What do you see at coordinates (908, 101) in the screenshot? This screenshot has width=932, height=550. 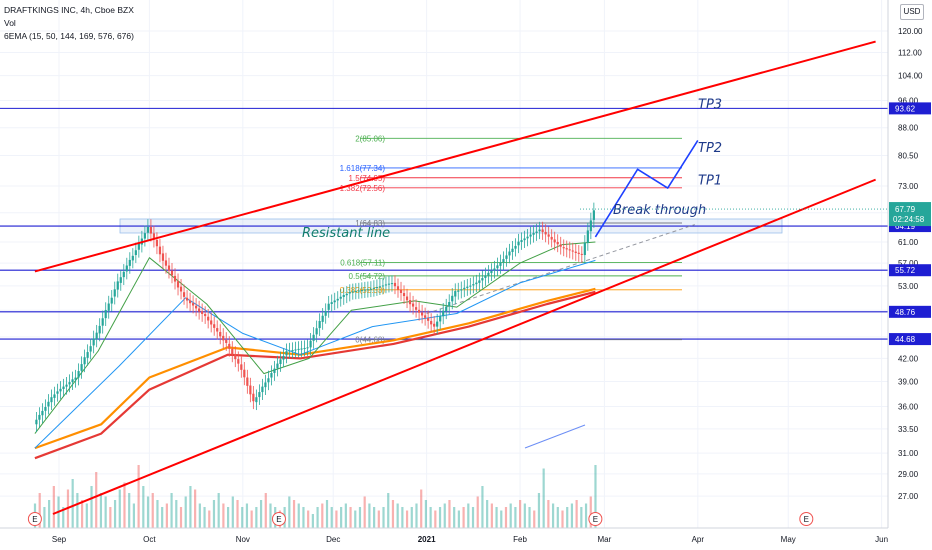 I see `y-tick-label: 96.00` at bounding box center [908, 101].